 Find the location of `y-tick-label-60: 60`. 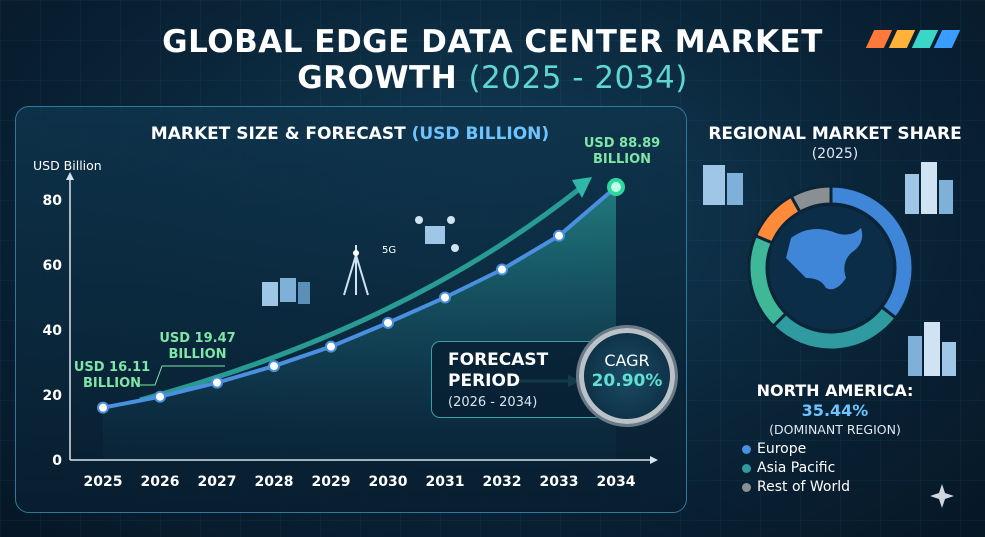

y-tick-label-60: 60 is located at coordinates (53, 266).